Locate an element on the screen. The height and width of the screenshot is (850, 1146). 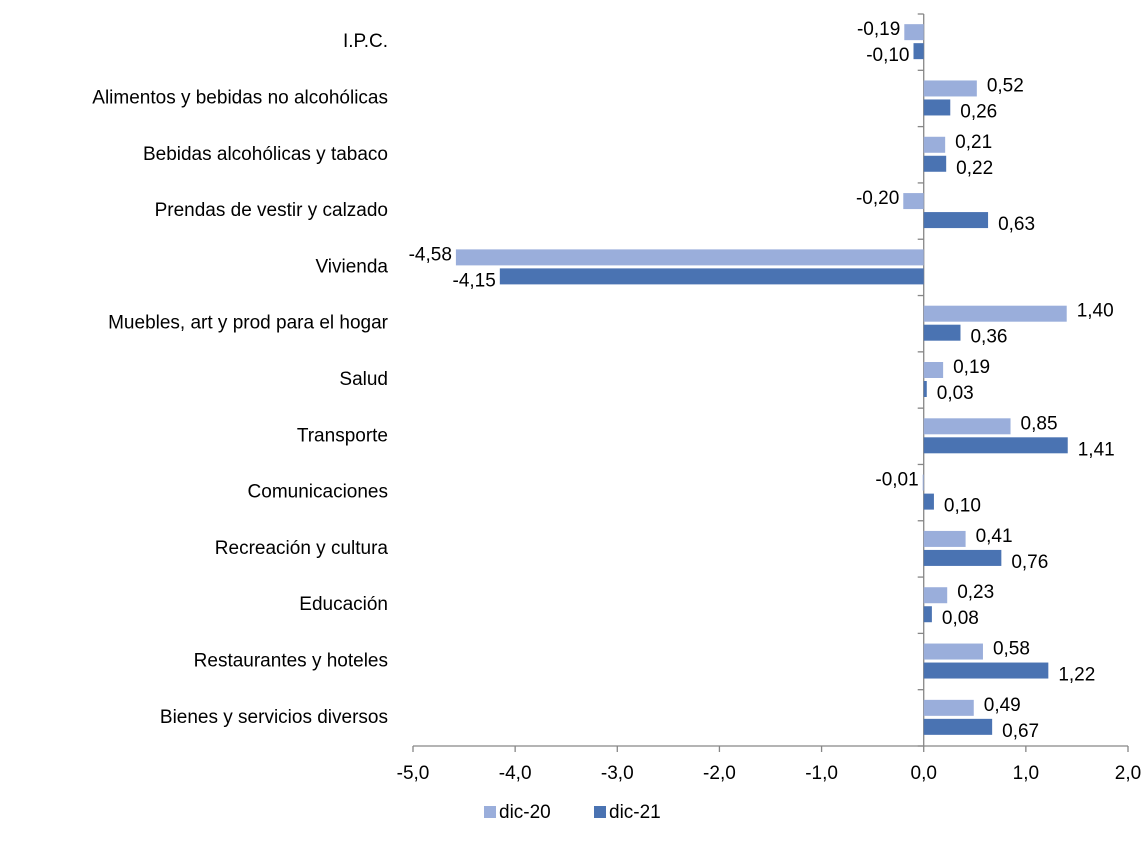
value-label: -0,10 is located at coordinates (887, 55).